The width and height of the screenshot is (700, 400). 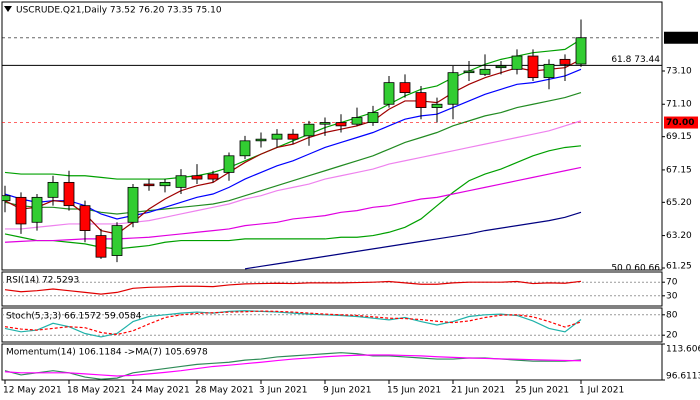 What do you see at coordinates (8, 9) in the screenshot?
I see `menu-icon` at bounding box center [8, 9].